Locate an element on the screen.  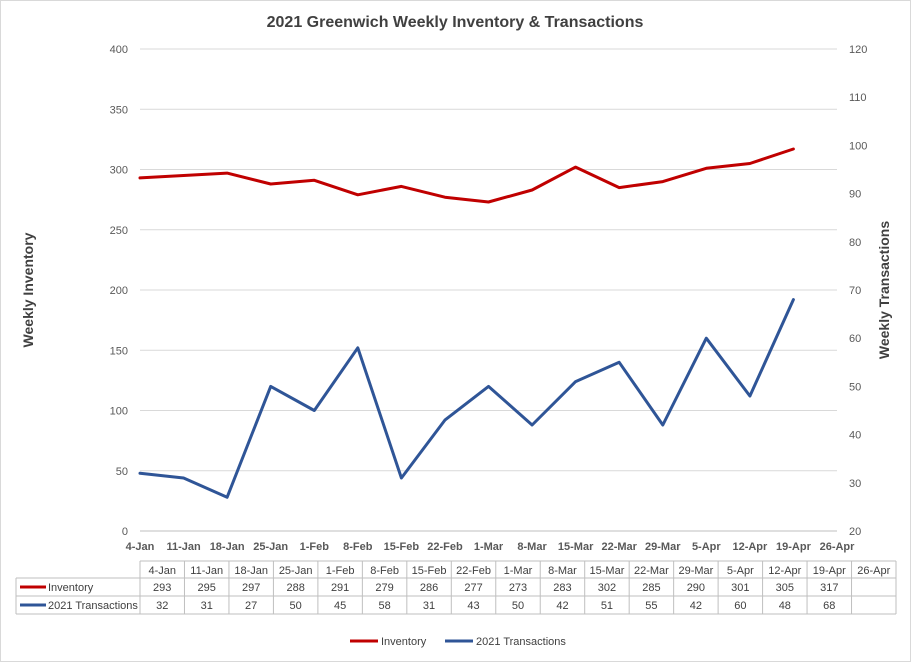
table-header-cell: 22-Mar is located at coordinates (651, 571).